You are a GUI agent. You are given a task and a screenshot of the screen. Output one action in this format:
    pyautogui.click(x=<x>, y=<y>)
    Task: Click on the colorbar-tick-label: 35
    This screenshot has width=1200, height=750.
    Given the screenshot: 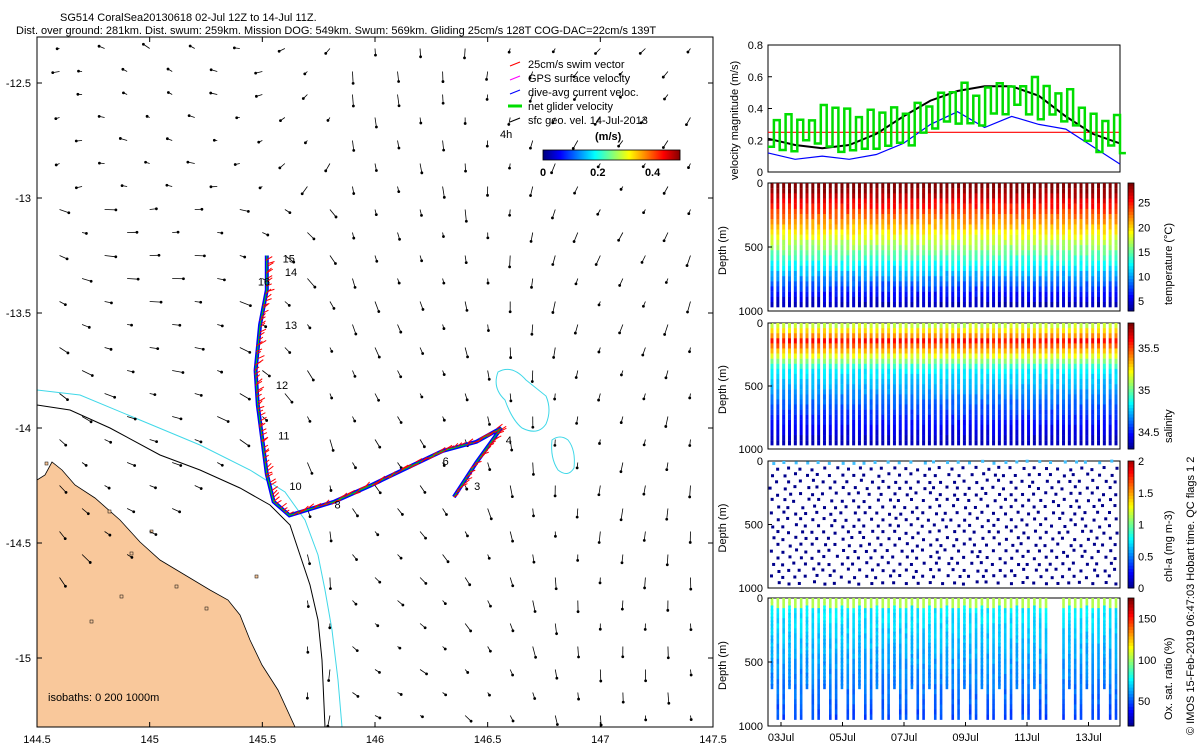 What is the action you would take?
    pyautogui.click(x=1144, y=391)
    